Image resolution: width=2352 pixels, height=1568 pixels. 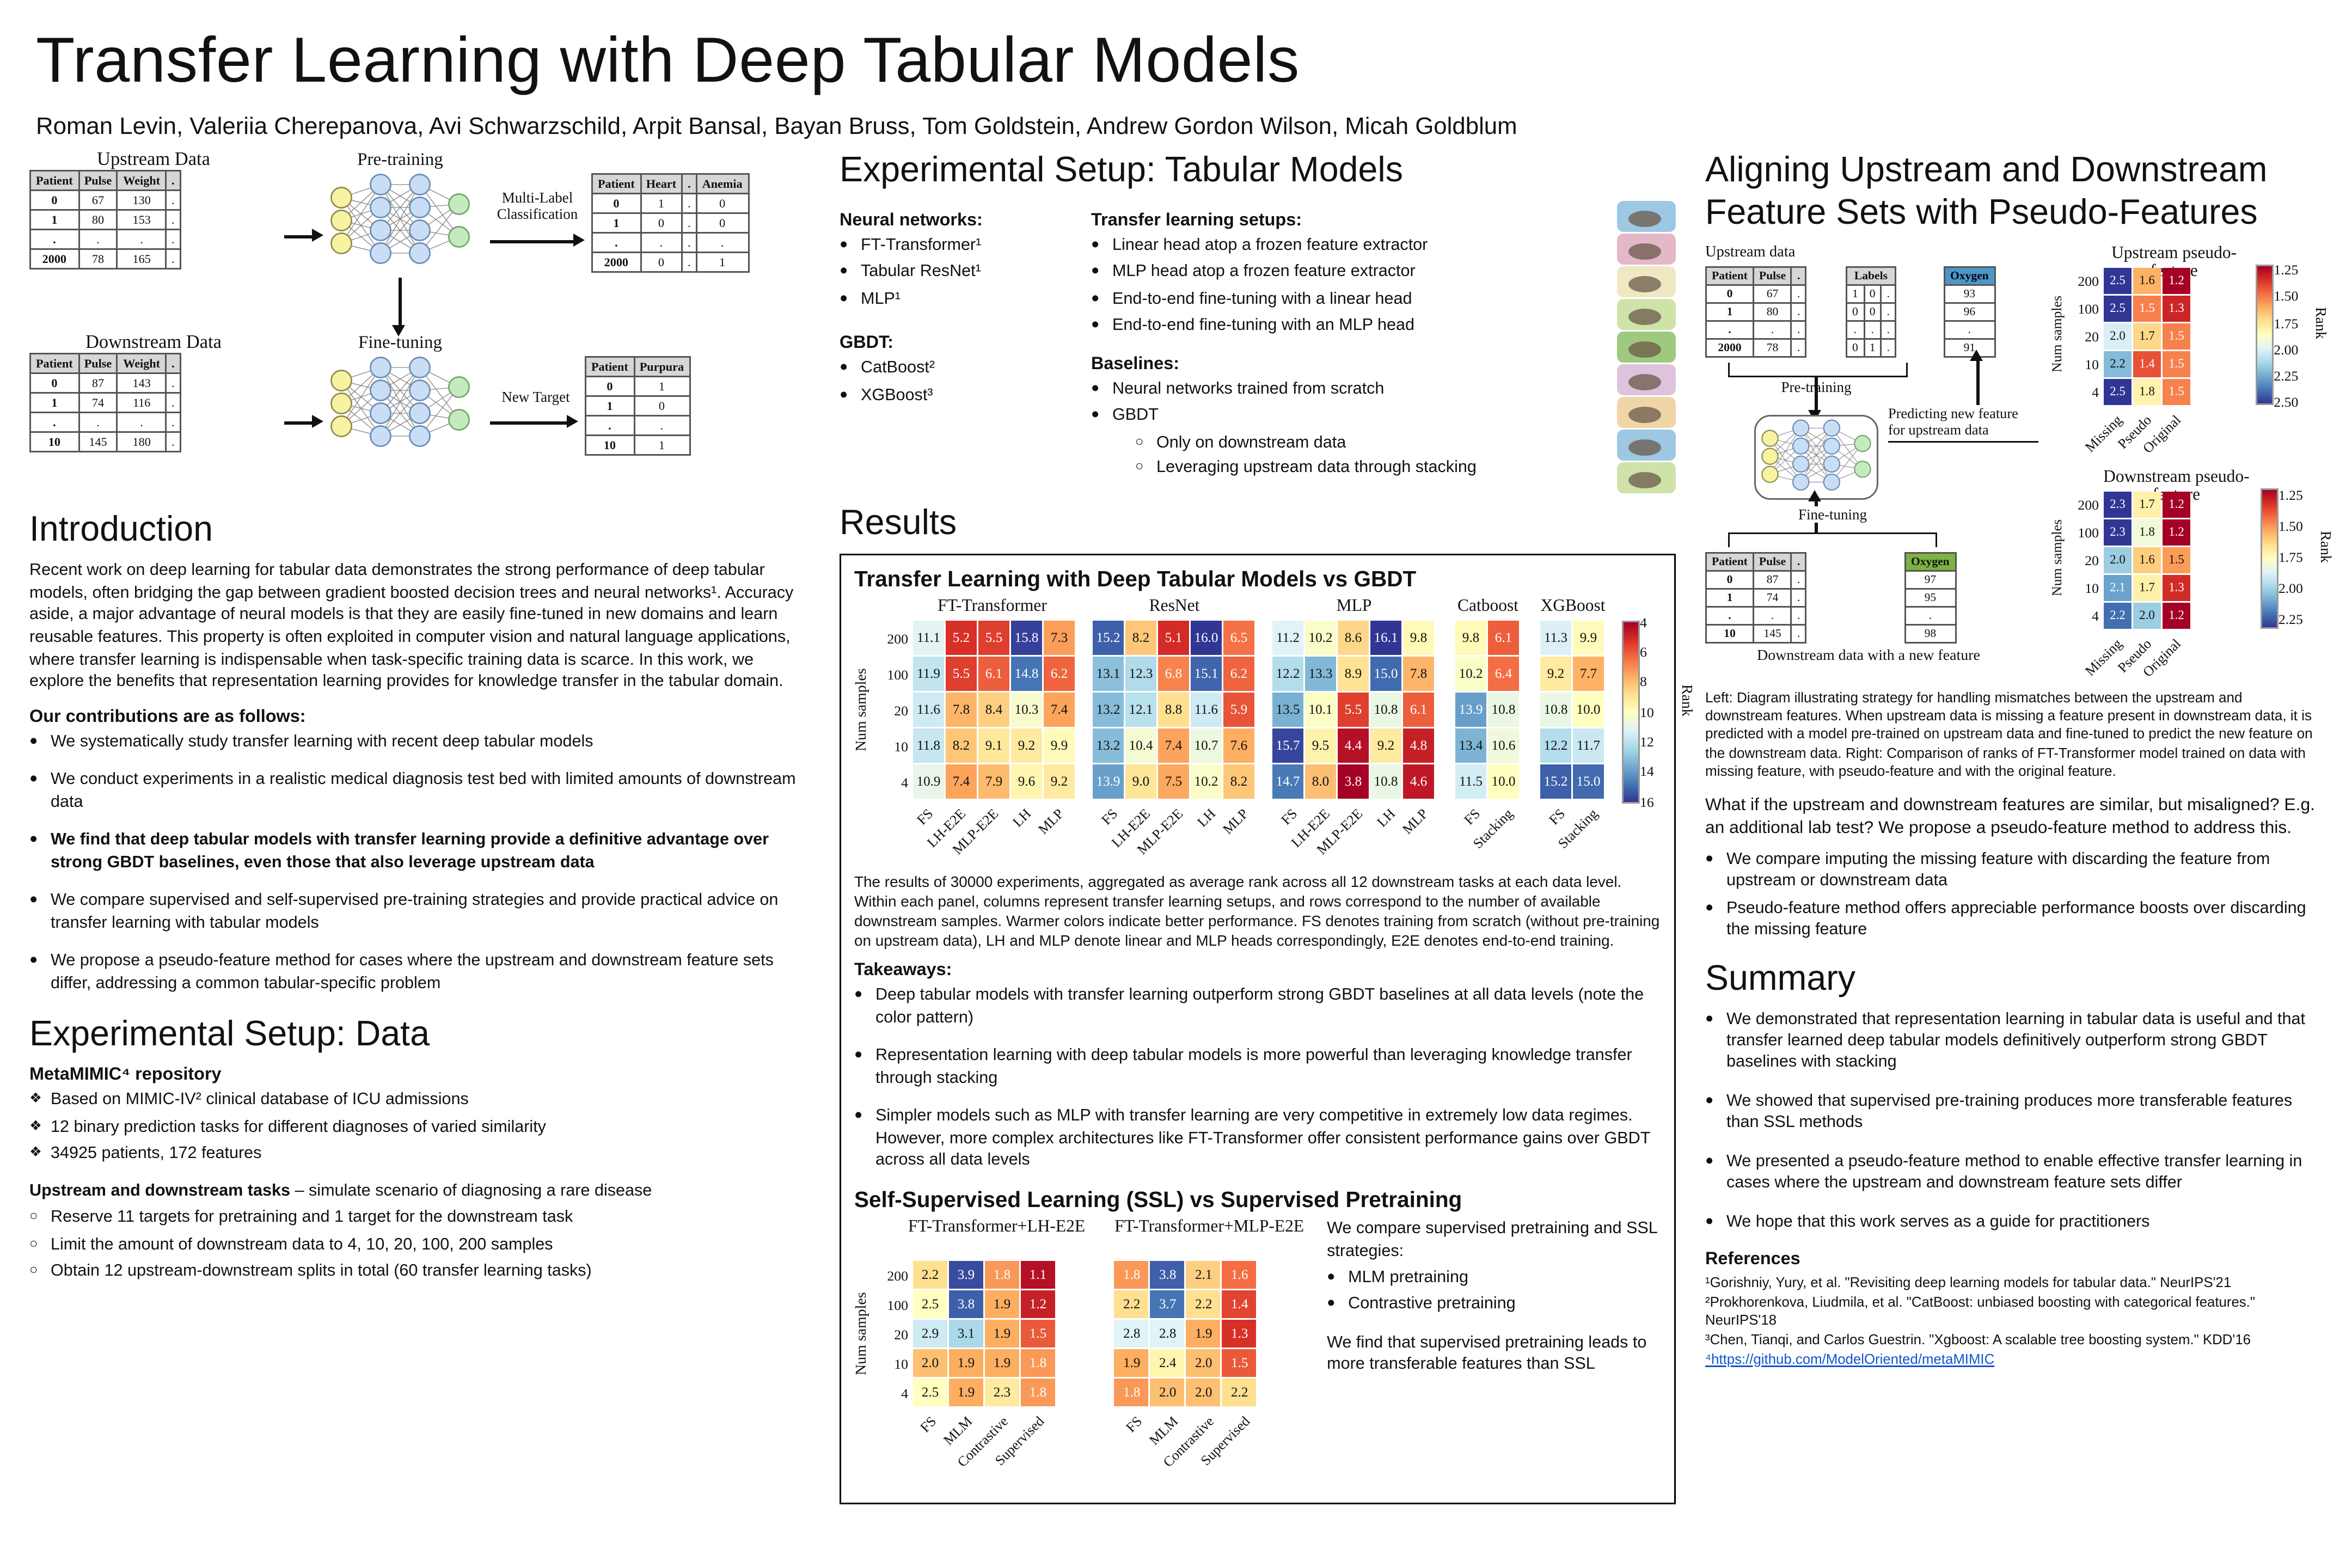 I want to click on heatmap-cell: 11.3, so click(x=1555, y=638).